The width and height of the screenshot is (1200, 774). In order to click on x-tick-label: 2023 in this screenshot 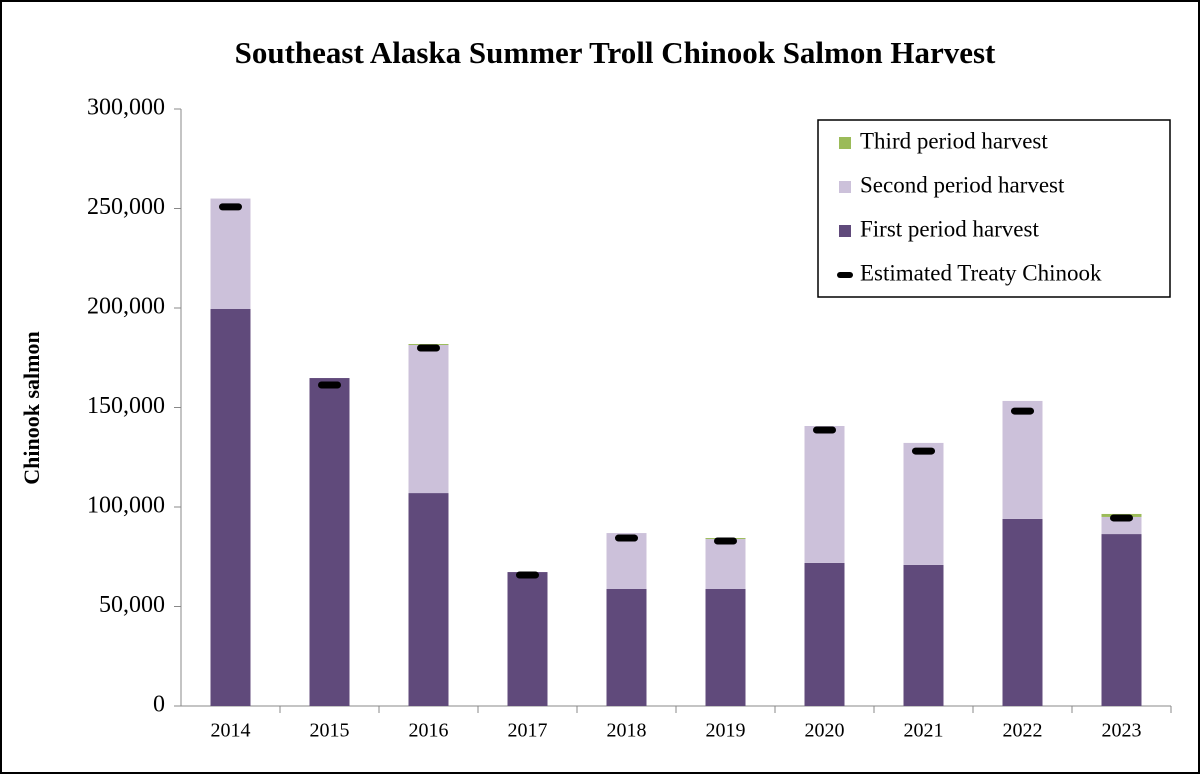, I will do `click(1122, 731)`.